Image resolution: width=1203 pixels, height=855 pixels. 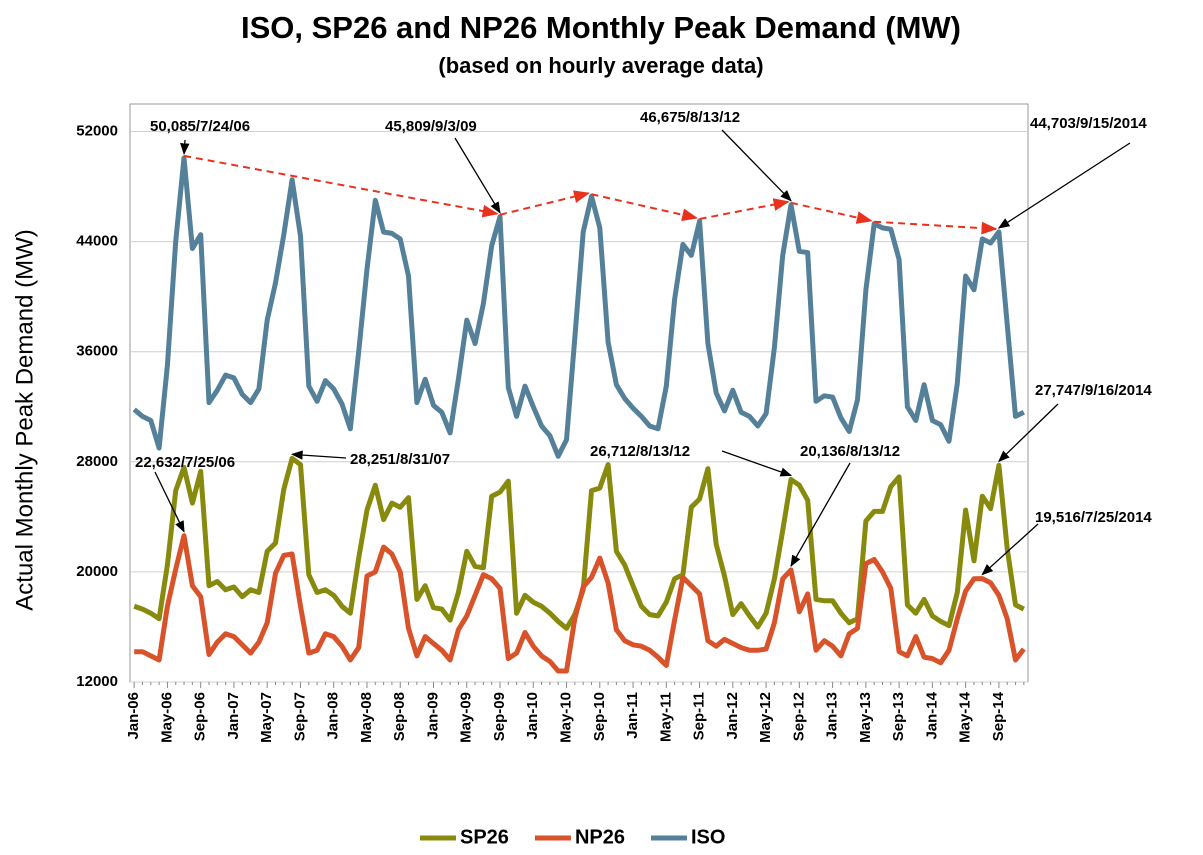 What do you see at coordinates (532, 716) in the screenshot?
I see `x-tick-label: Jan-10` at bounding box center [532, 716].